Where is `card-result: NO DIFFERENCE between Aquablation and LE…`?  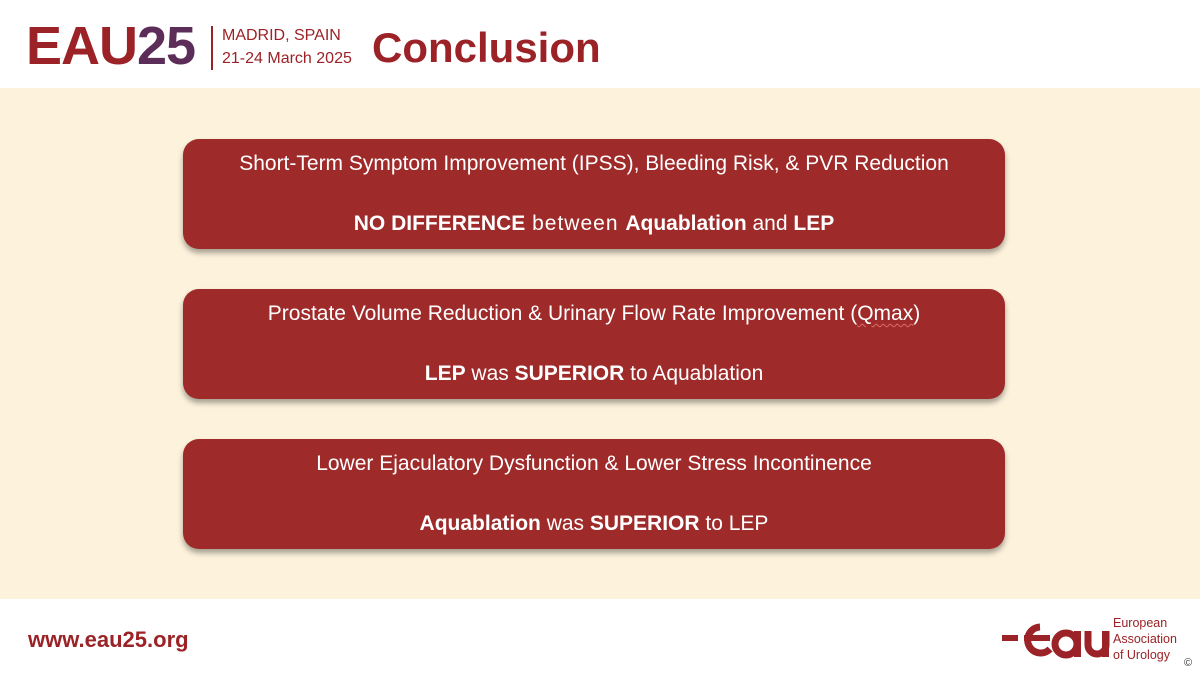 card-result: NO DIFFERENCE between Aquablation and LE… is located at coordinates (594, 224).